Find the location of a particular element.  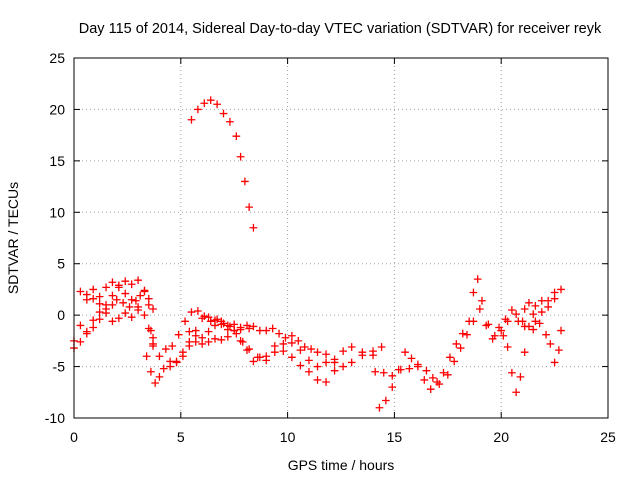

y-tick-label: 10 is located at coordinates (57, 212).